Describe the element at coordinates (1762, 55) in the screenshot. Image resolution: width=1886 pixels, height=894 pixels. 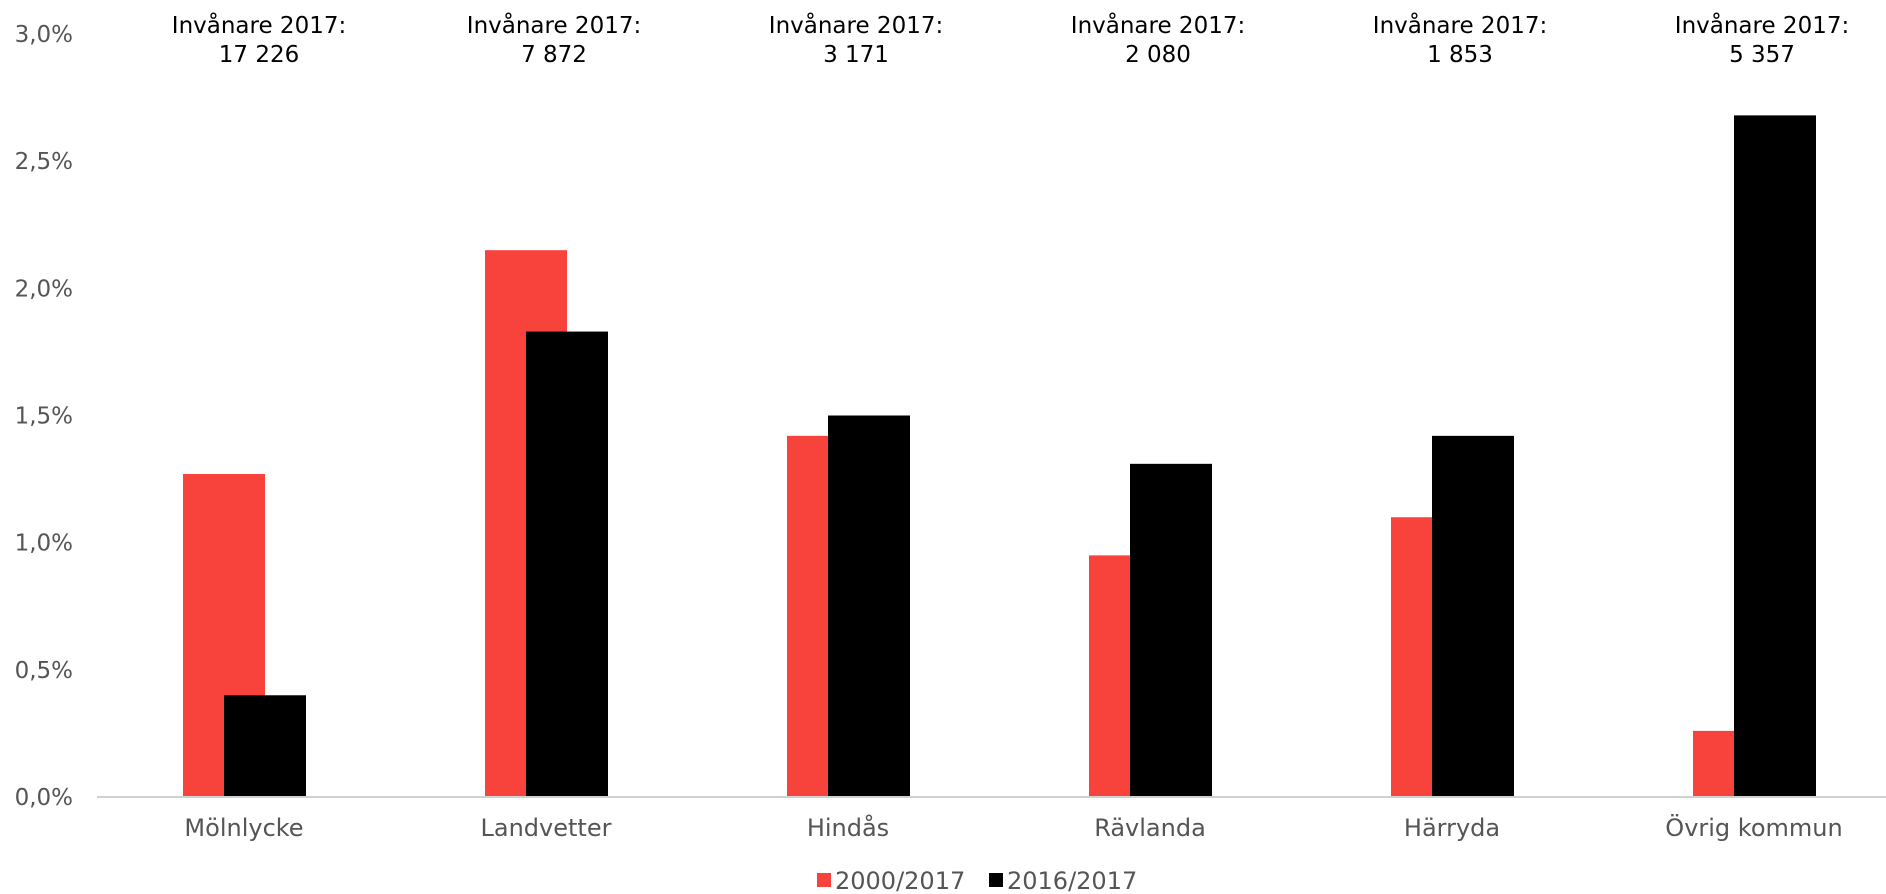
I see `annotation-value: 5 357` at that location.